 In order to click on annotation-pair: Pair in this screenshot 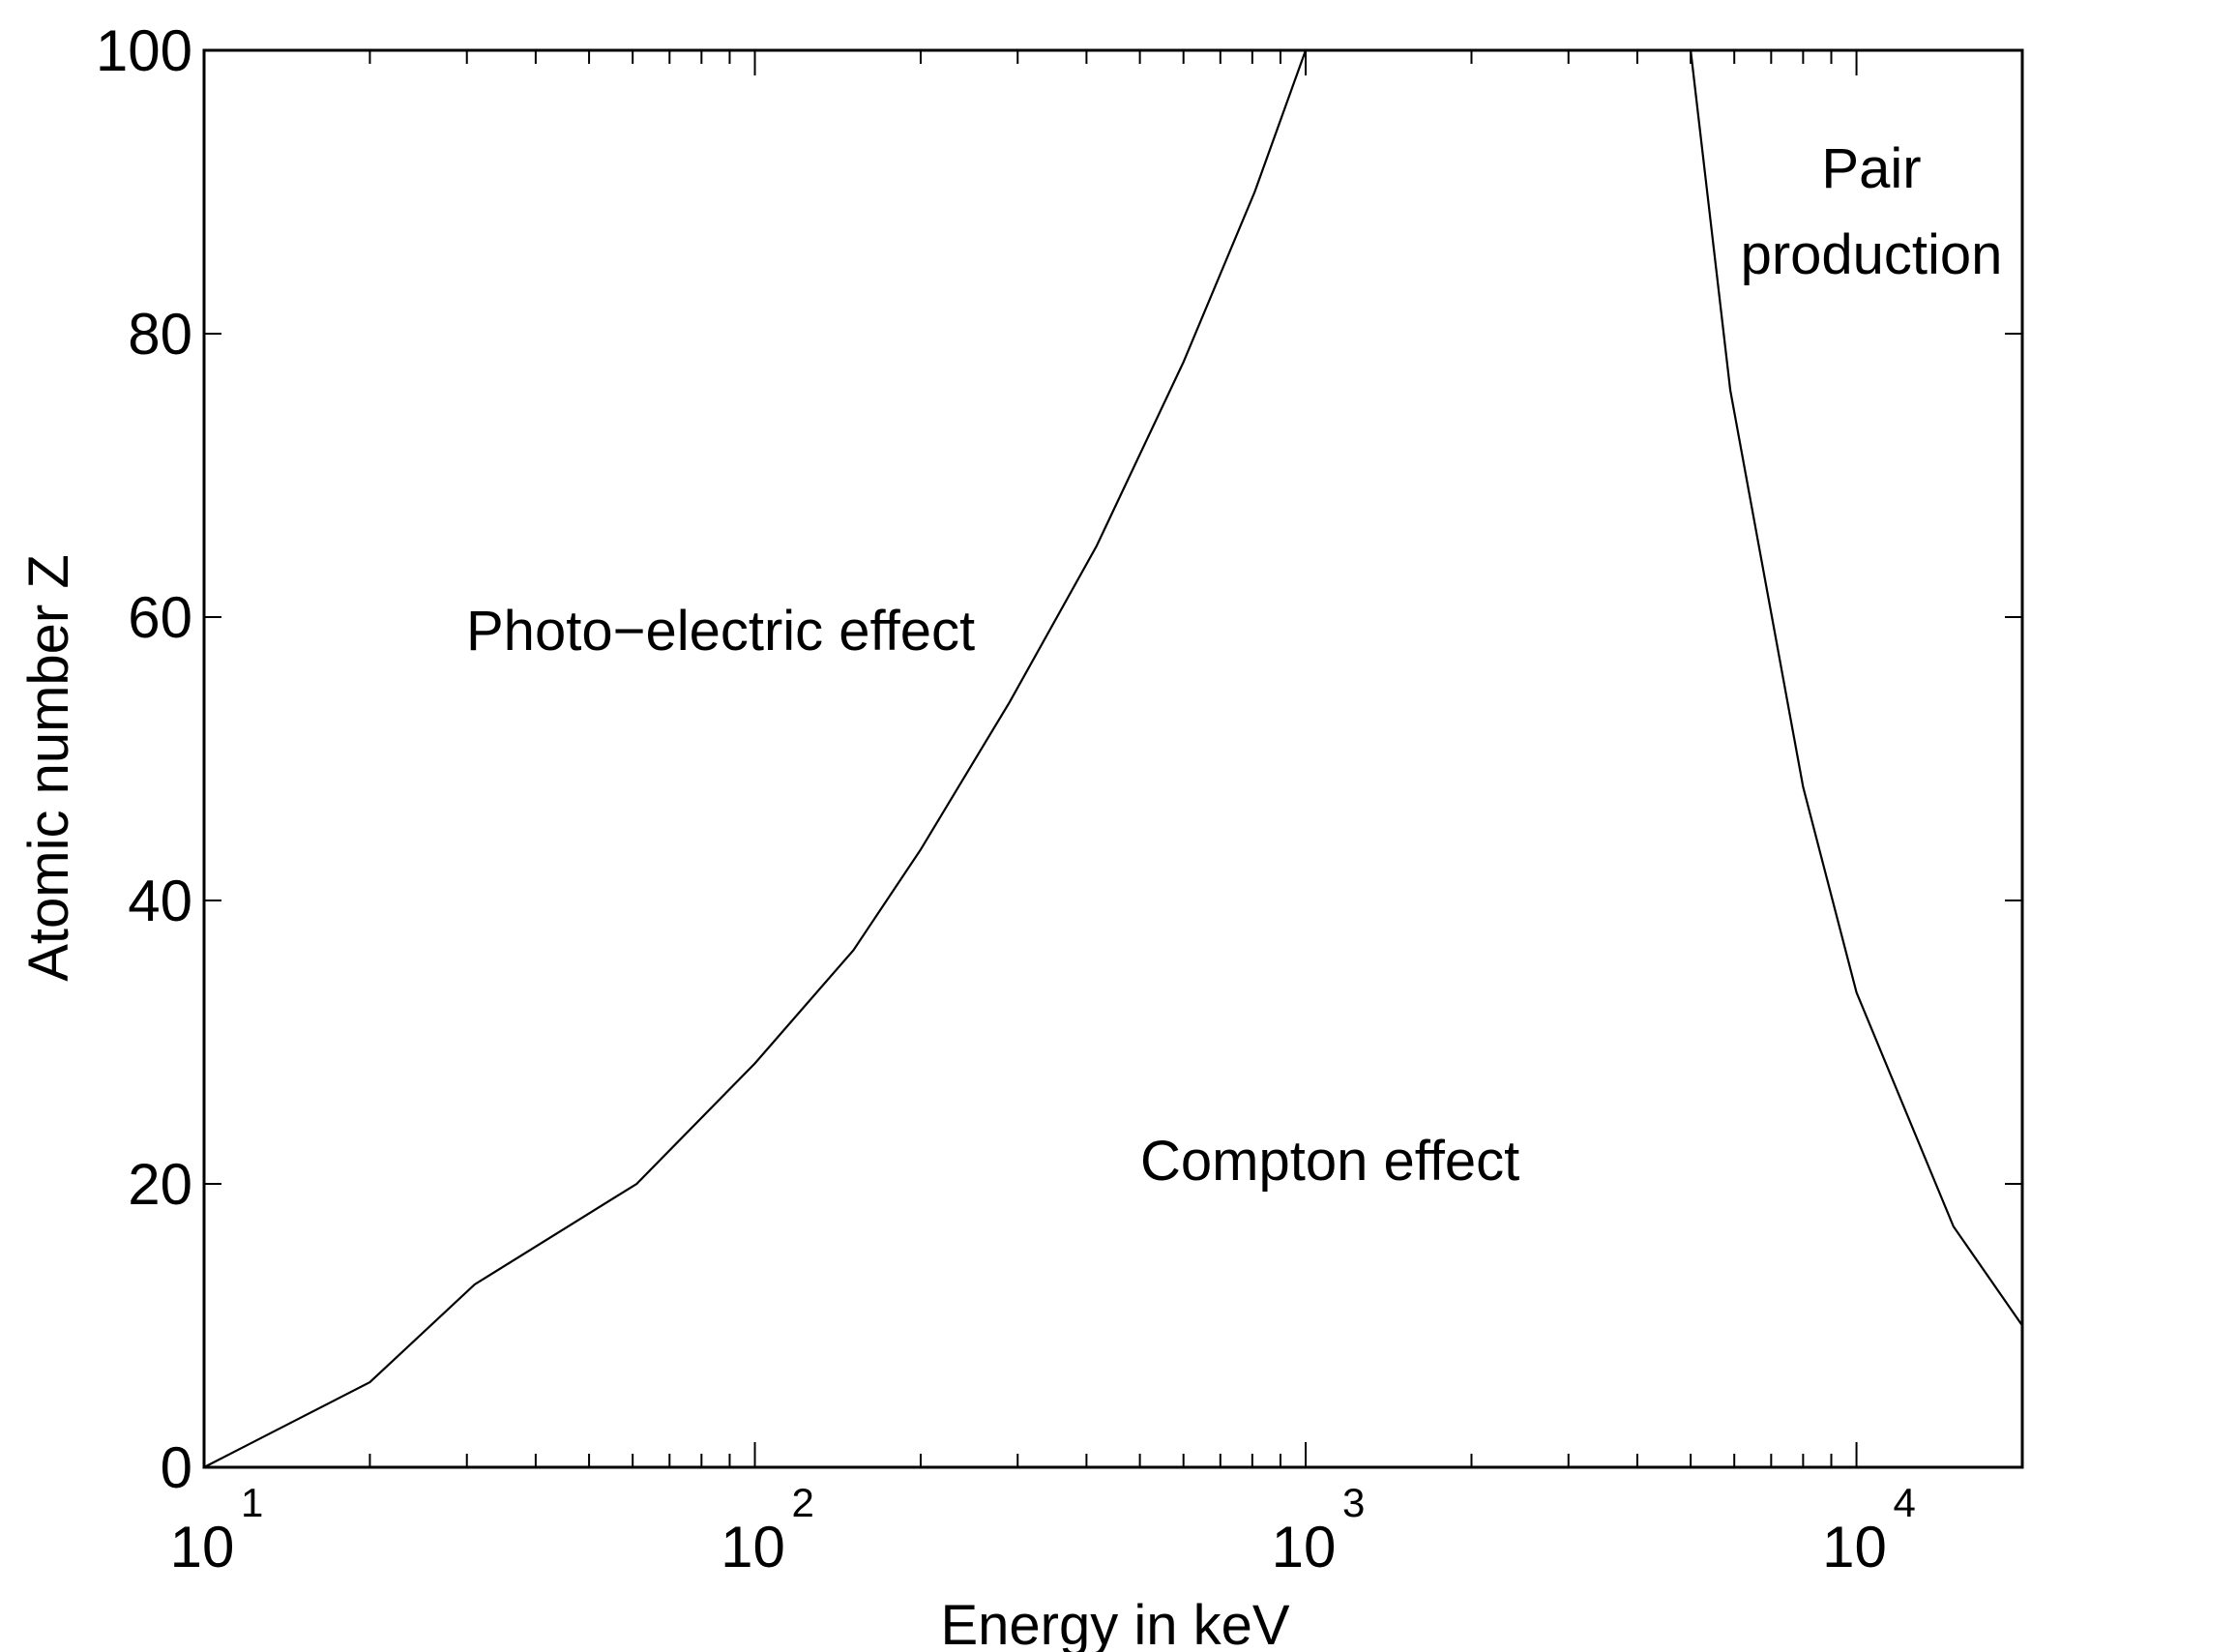, I will do `click(1871, 168)`.